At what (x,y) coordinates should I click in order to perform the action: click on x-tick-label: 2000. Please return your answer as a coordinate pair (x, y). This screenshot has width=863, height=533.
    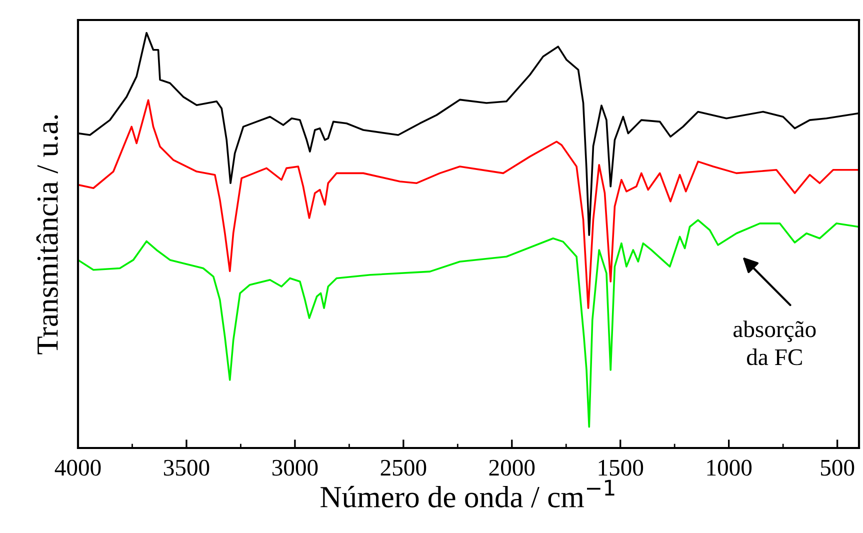
    Looking at the image, I should click on (512, 468).